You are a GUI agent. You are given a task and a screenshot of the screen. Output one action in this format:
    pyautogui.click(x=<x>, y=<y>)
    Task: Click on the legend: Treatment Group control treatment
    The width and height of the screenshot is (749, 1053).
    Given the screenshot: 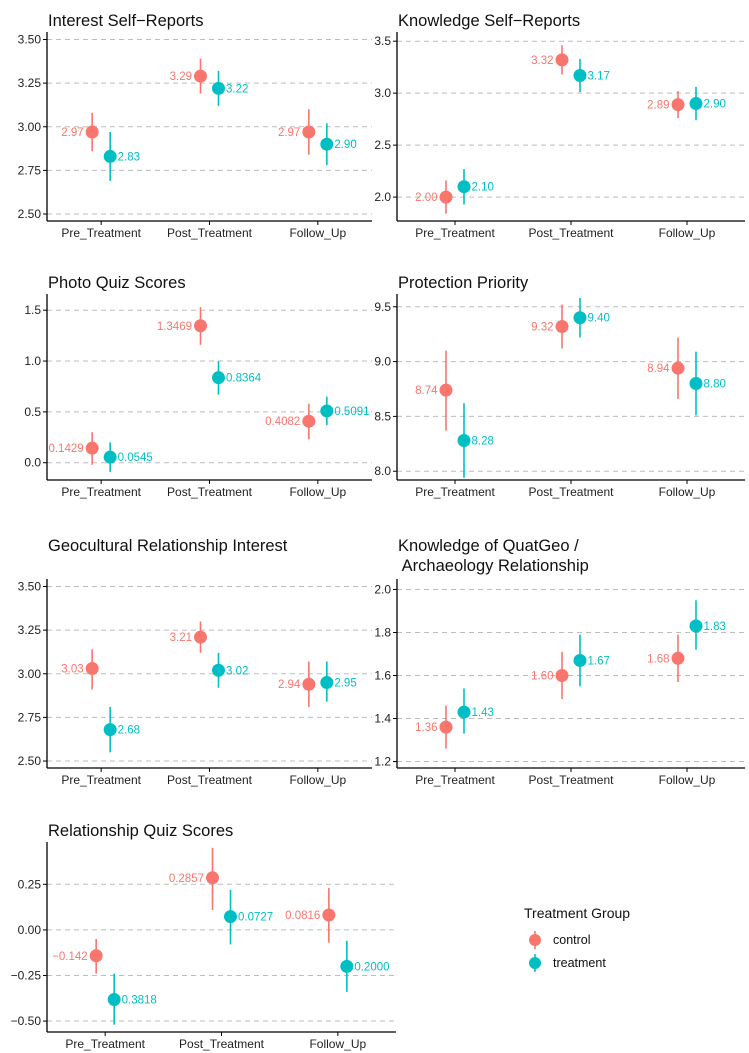 What is the action you would take?
    pyautogui.click(x=577, y=938)
    